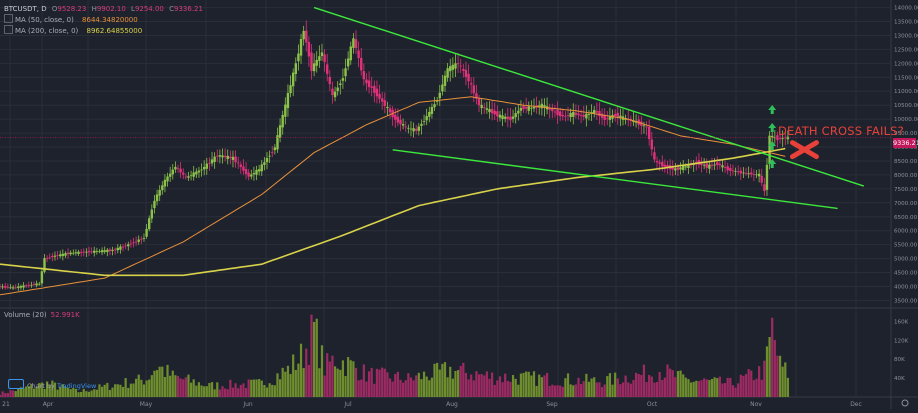  I want to click on ma200-row: MA (200, close, 0) 8962.64855000, so click(103, 30).